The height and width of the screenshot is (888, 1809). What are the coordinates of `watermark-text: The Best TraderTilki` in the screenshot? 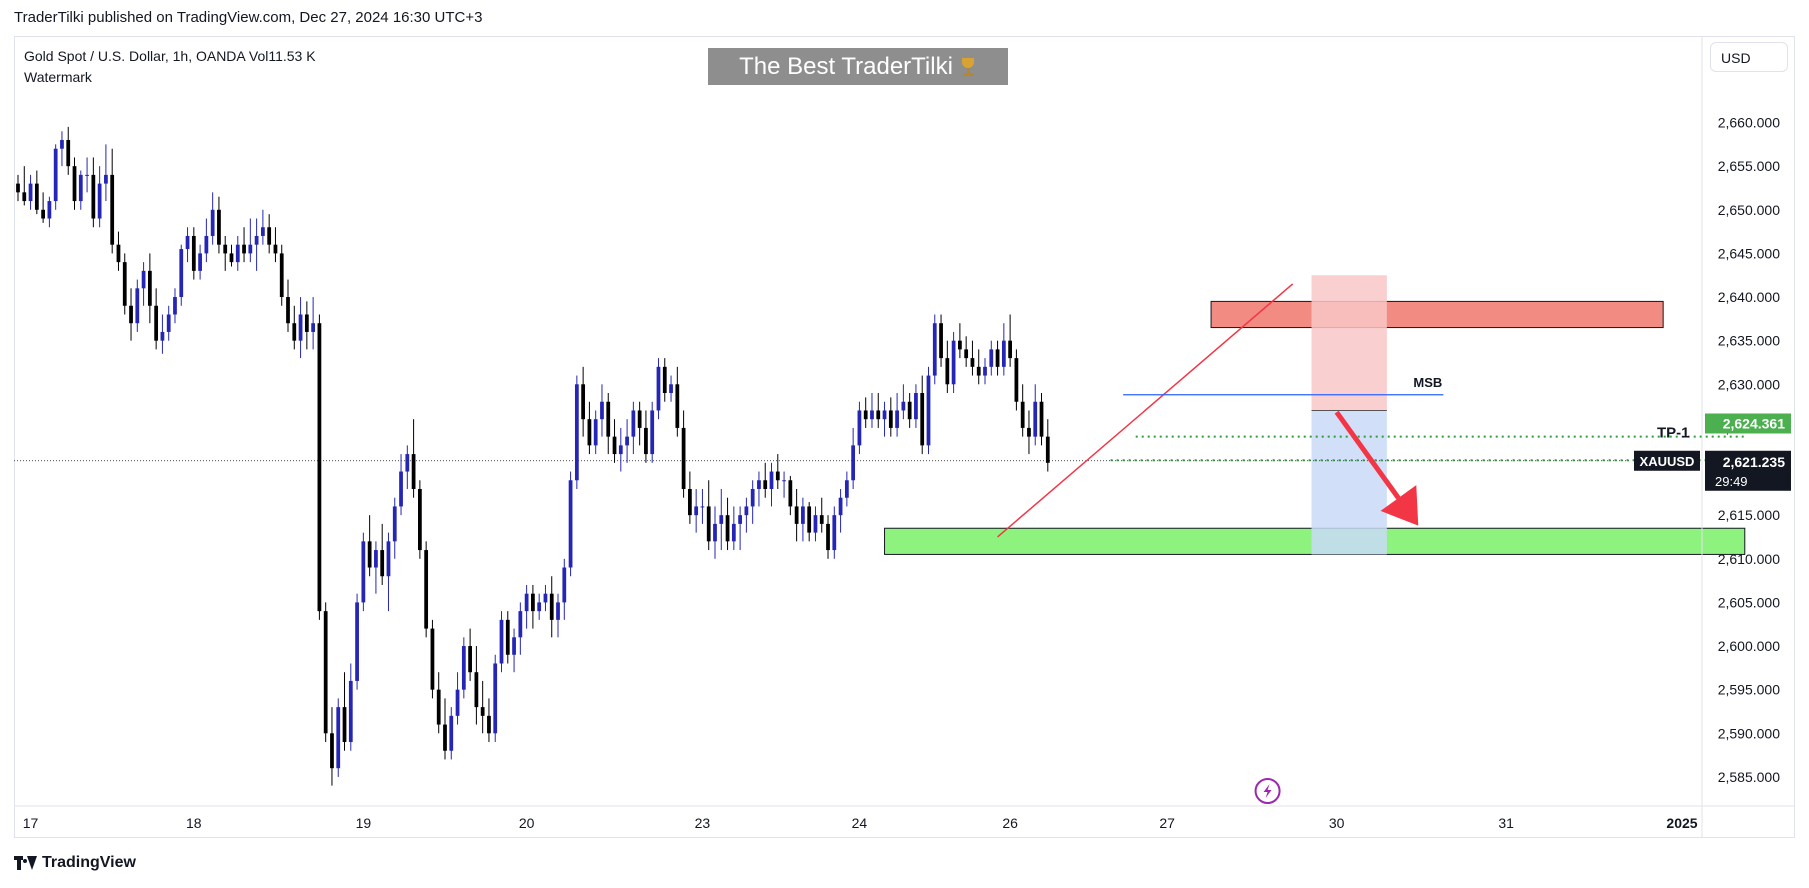 It's located at (846, 66).